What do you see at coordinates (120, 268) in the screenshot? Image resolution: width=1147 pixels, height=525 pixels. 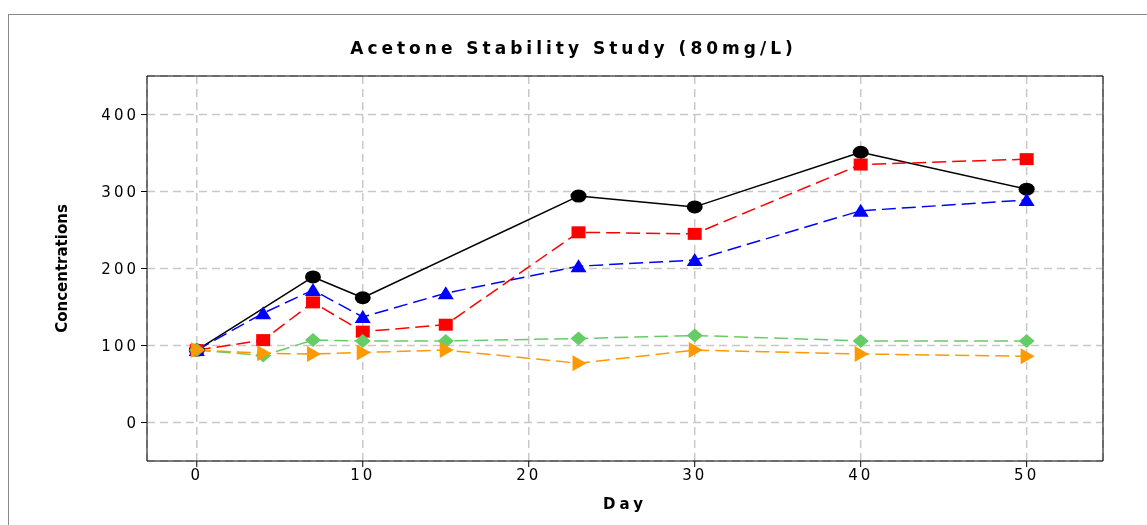 I see `y-tick-label: 200` at bounding box center [120, 268].